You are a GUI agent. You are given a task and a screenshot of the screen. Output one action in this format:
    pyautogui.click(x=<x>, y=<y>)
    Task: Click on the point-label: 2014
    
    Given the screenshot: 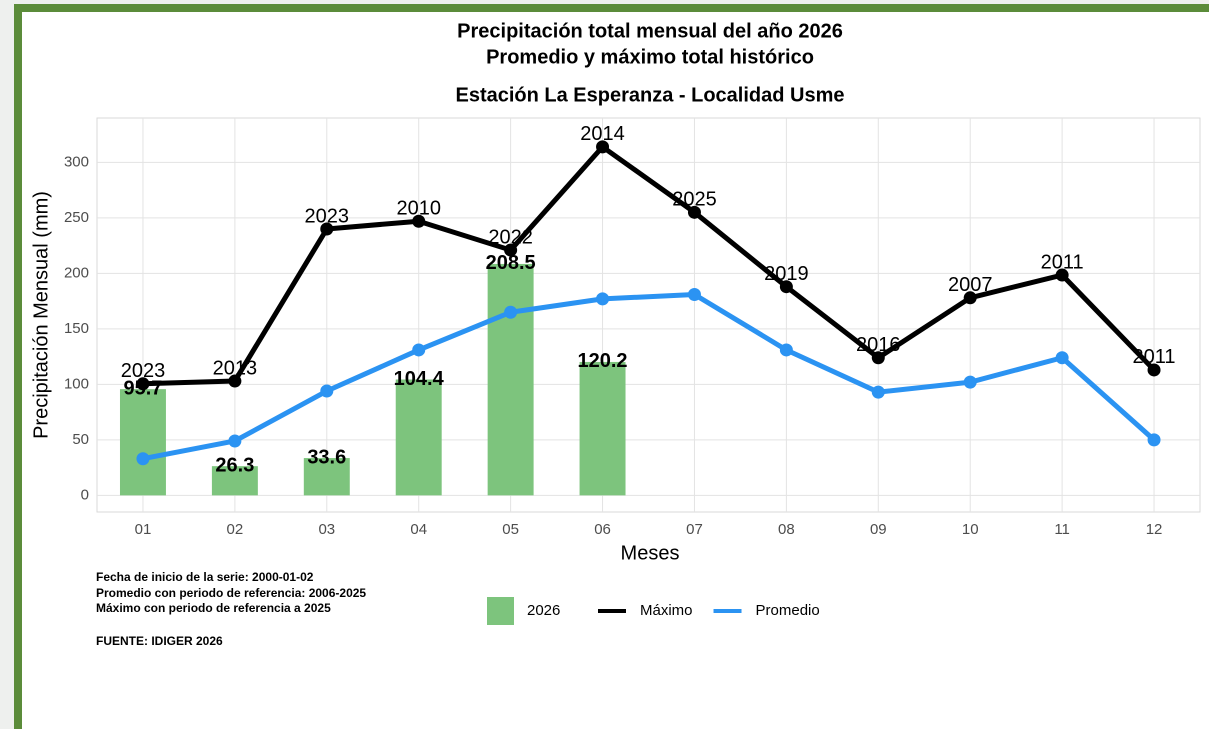 What is the action you would take?
    pyautogui.click(x=602, y=134)
    